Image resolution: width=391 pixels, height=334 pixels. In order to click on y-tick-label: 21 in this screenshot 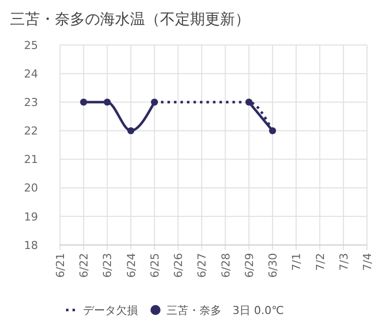, I will do `click(31, 159)`.